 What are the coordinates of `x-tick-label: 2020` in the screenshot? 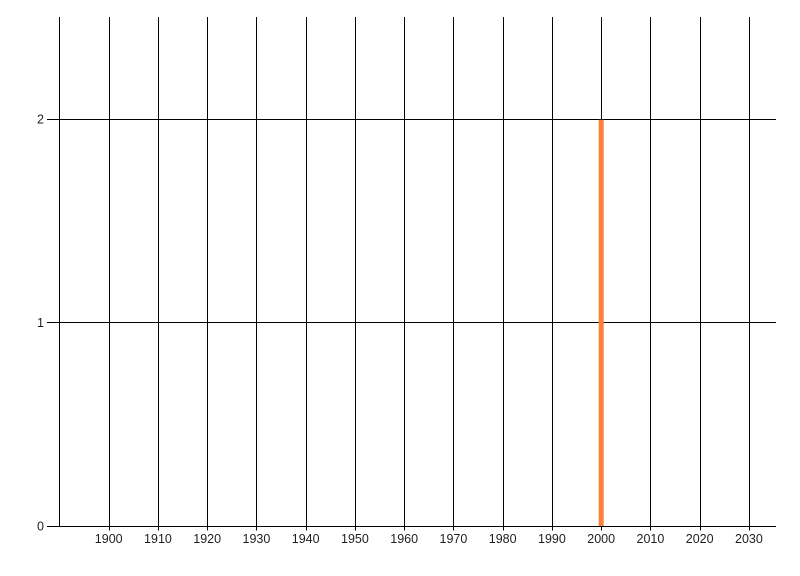 It's located at (700, 539).